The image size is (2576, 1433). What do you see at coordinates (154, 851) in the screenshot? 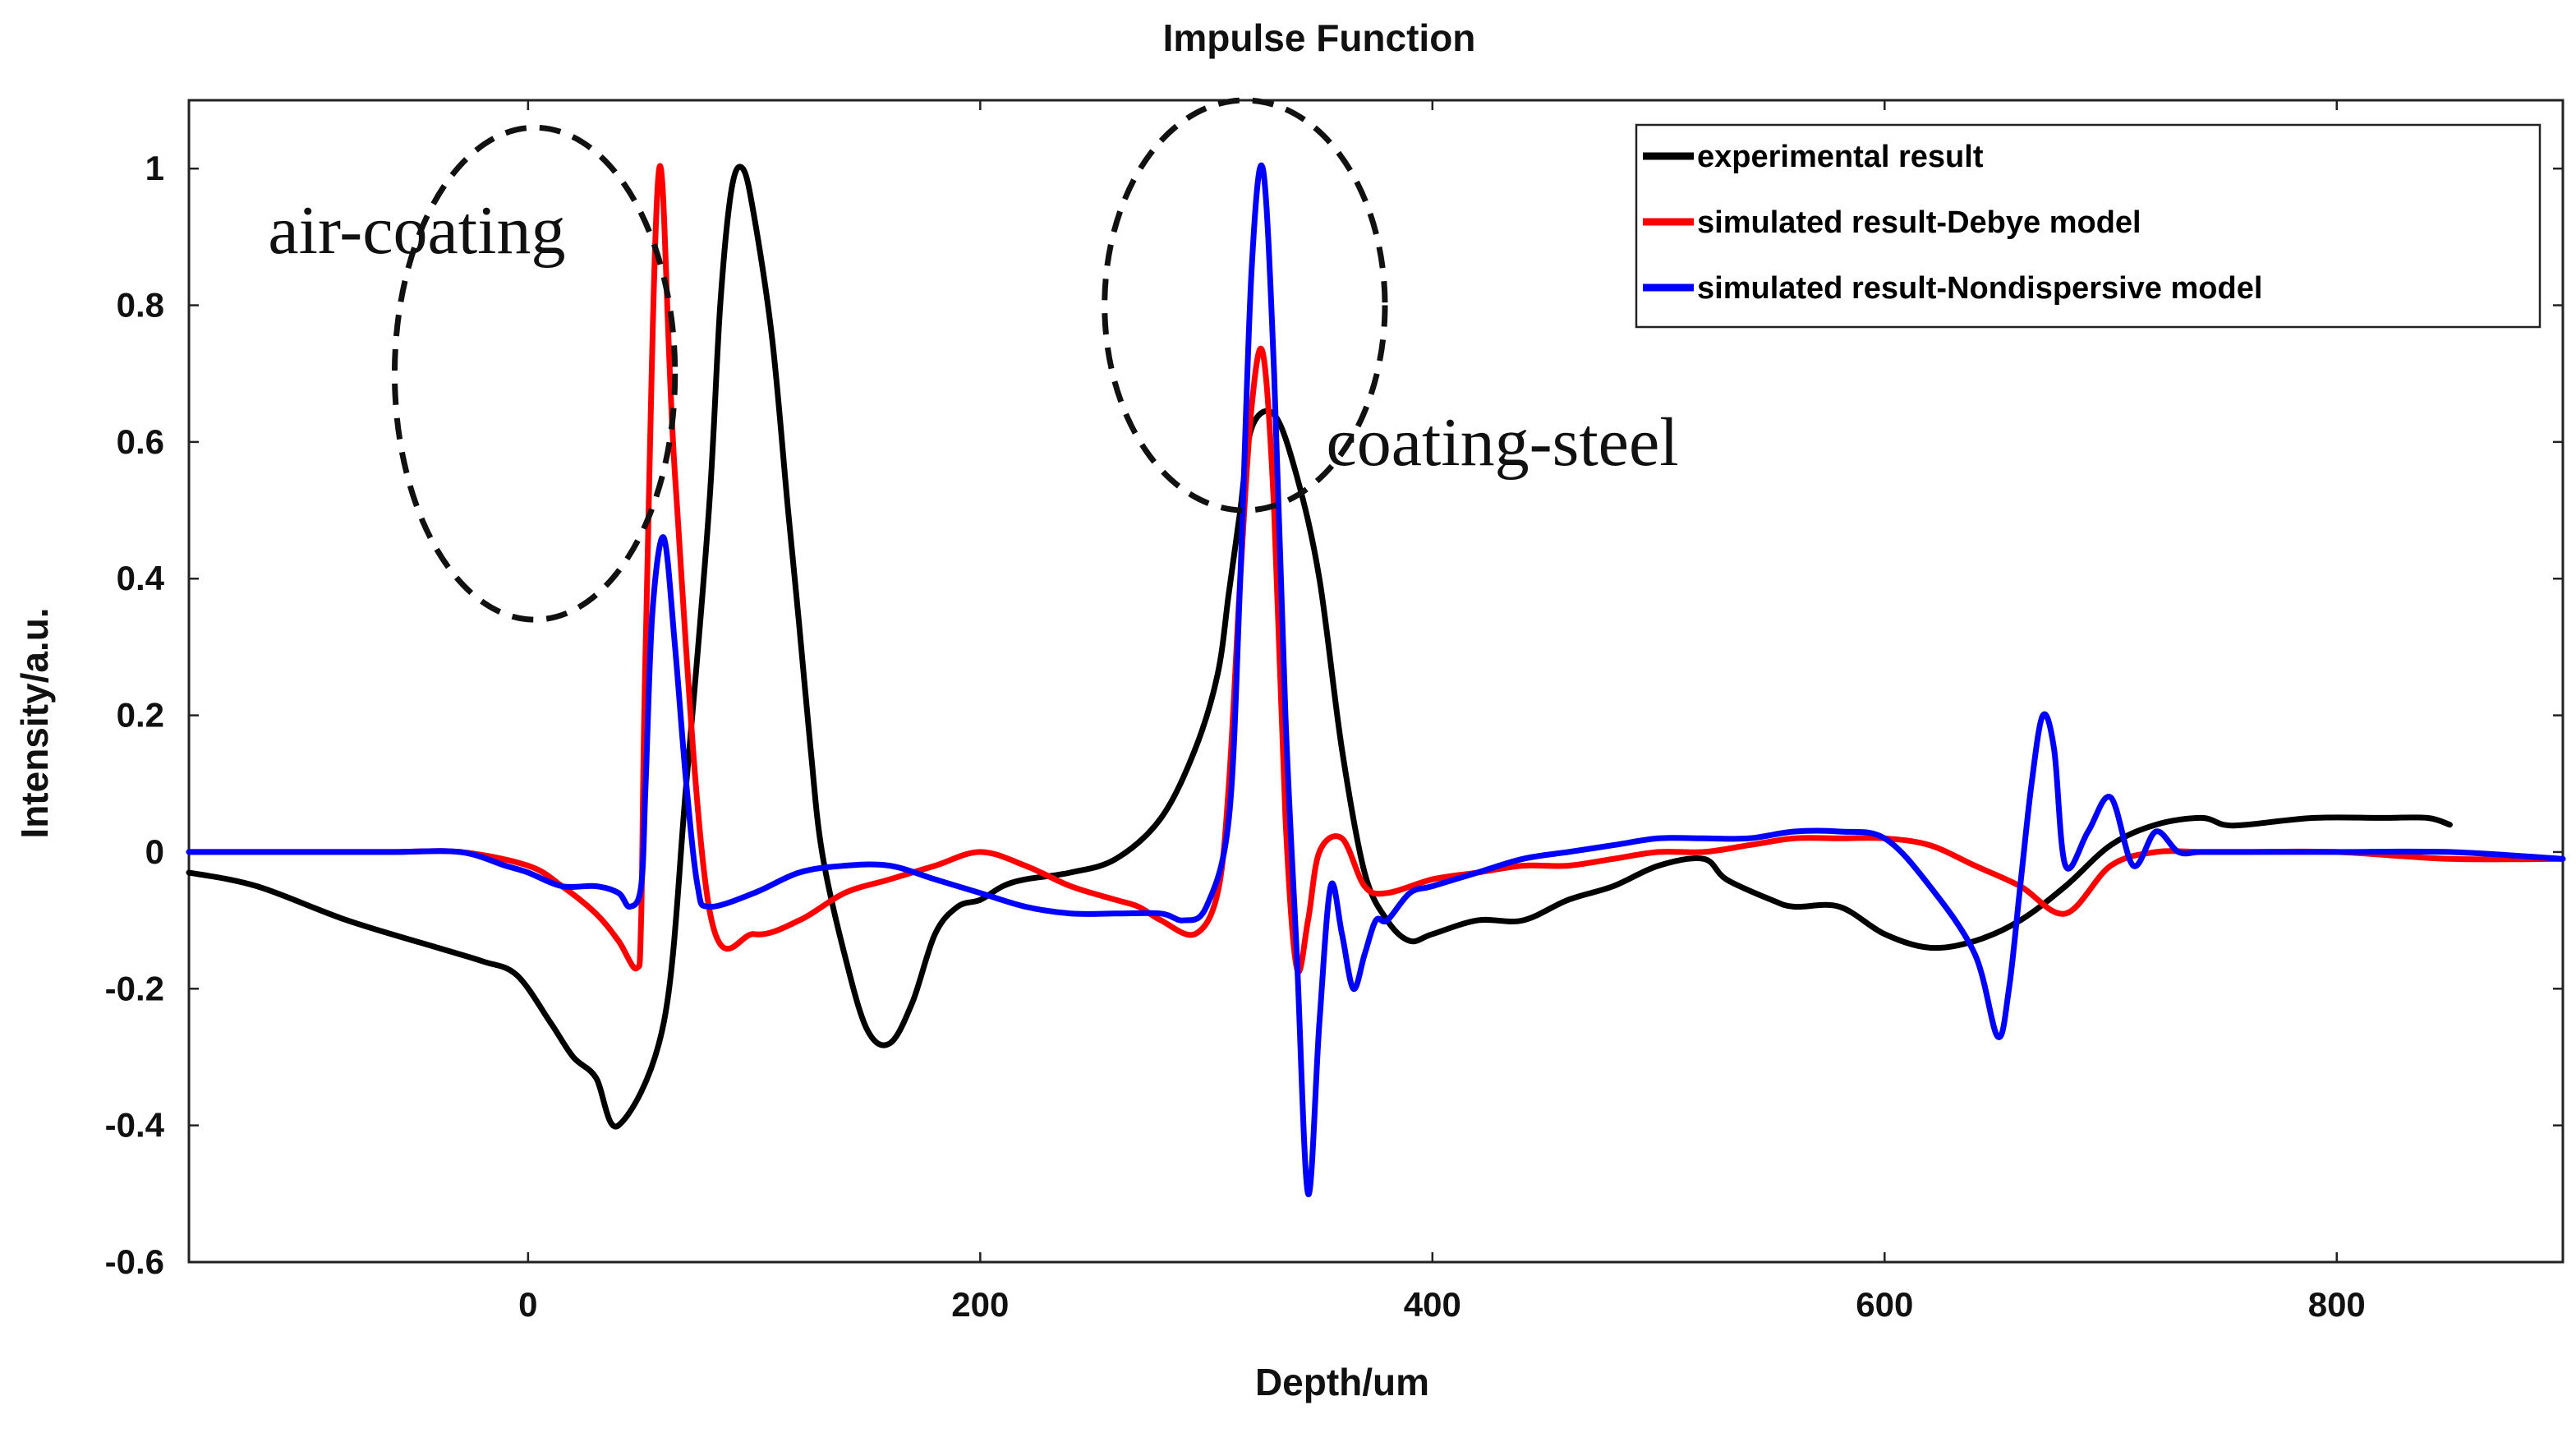
I see `y-tick-label: 0` at bounding box center [154, 851].